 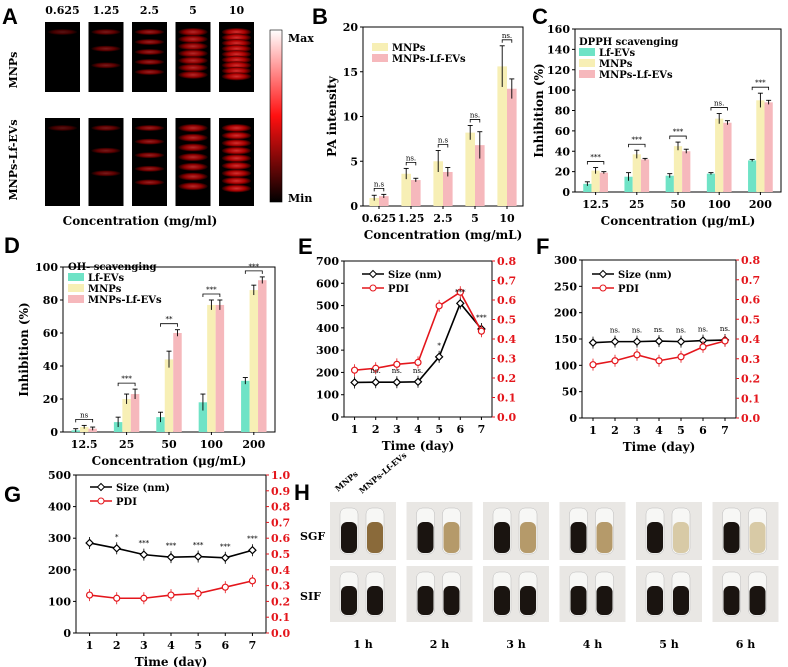 What do you see at coordinates (418, 339) in the screenshot?
I see `plot-frame` at bounding box center [418, 339].